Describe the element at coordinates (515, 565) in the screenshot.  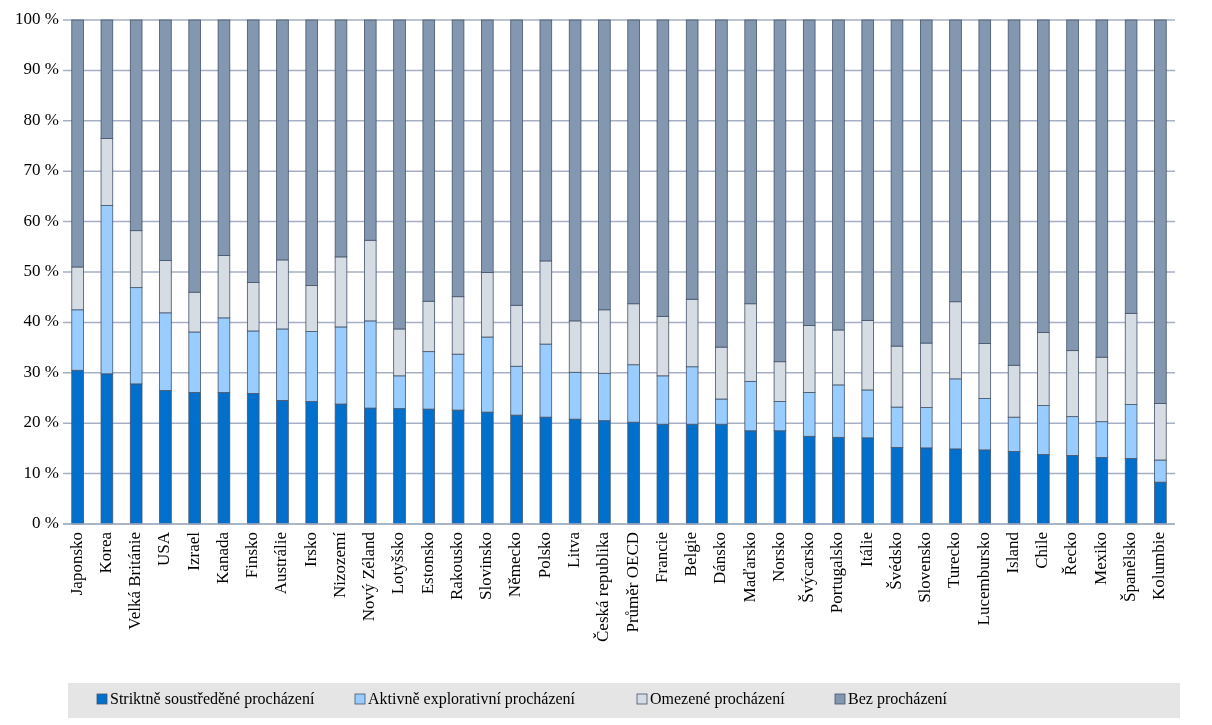
I see `x-tick-label: Německo` at that location.